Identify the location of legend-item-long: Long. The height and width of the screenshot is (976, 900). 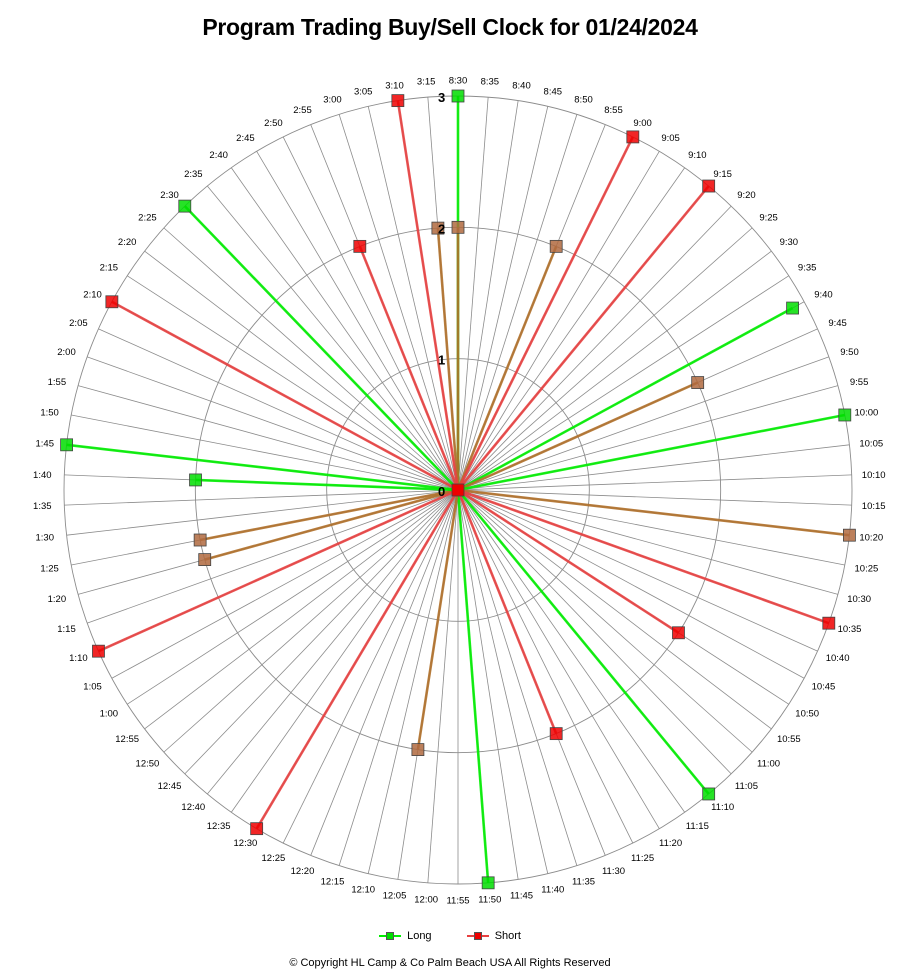
(405, 936).